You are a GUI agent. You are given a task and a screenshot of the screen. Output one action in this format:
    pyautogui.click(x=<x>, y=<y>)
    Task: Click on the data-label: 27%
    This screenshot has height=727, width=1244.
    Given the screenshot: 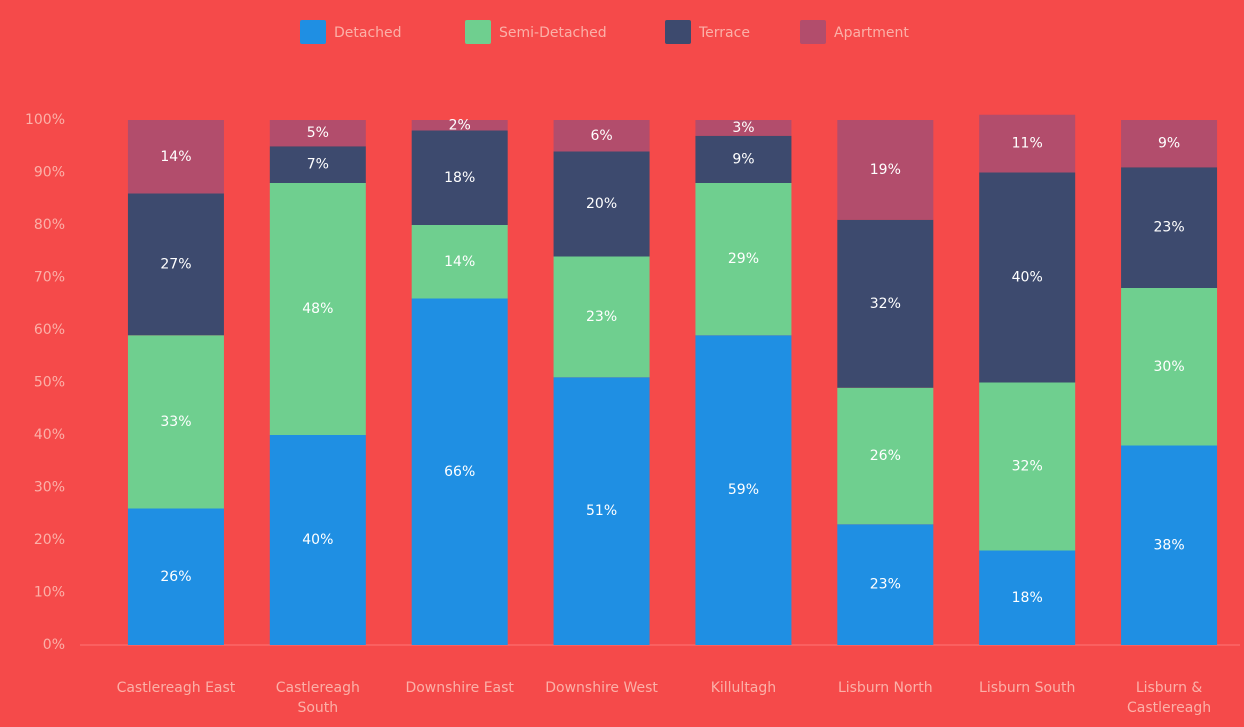 What is the action you would take?
    pyautogui.click(x=175, y=264)
    